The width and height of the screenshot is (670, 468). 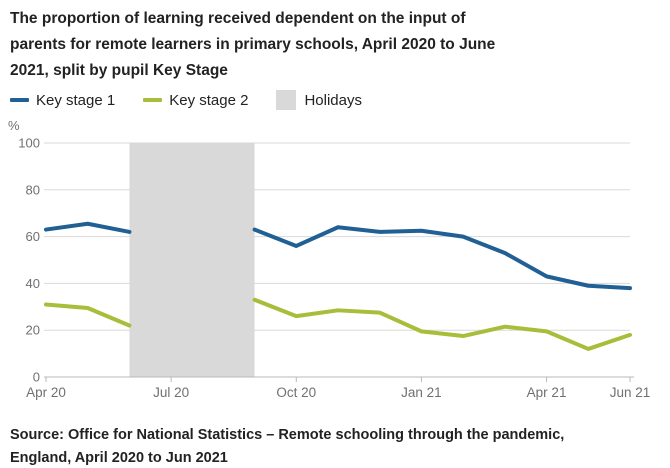 I want to click on y-tick-label: 40, so click(x=33, y=283).